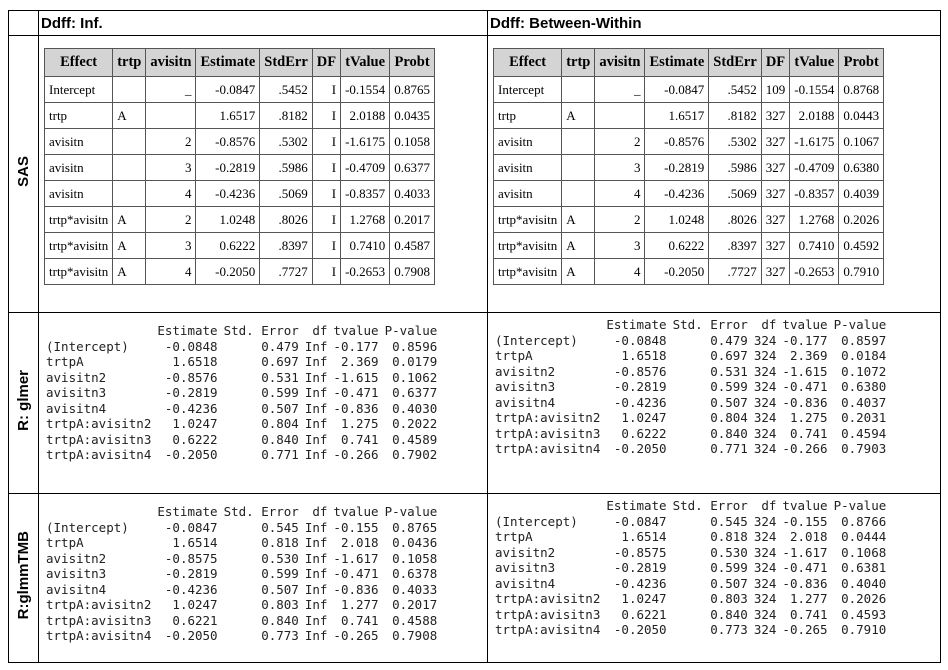 The image size is (948, 670). I want to click on sas-cell: _, so click(620, 89).